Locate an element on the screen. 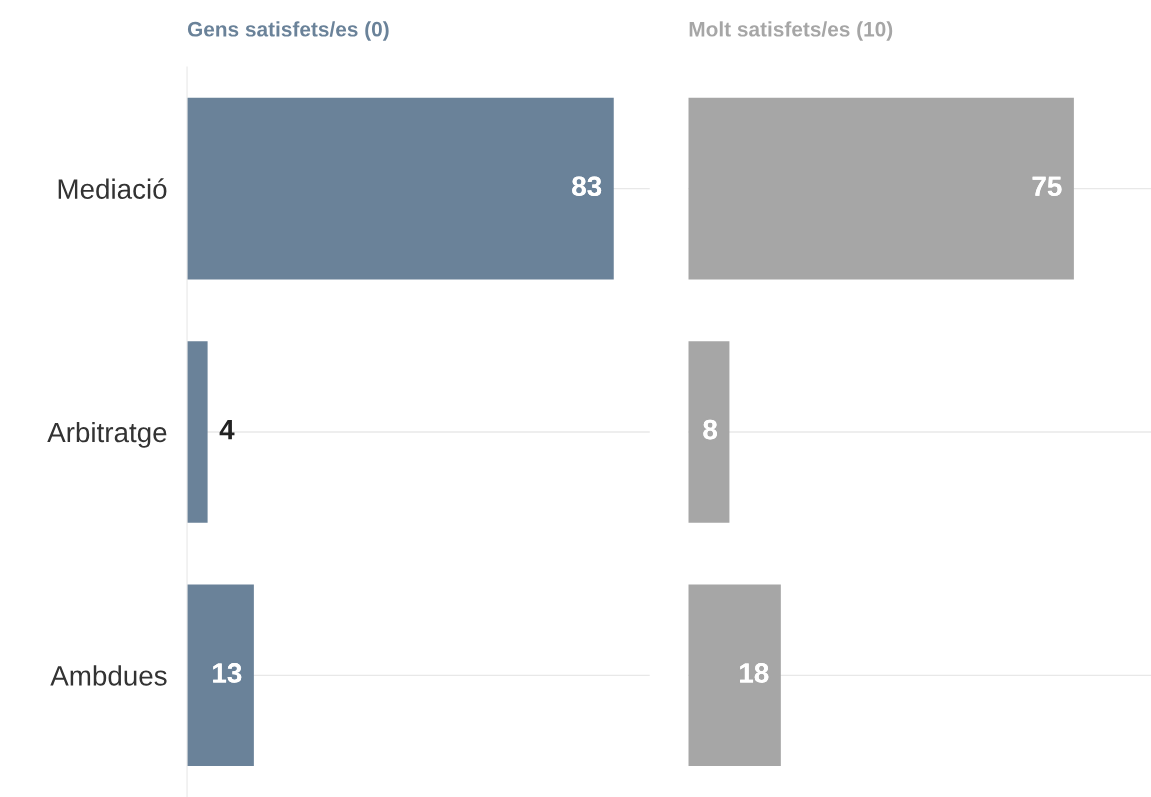  y-tick-label: Arbitratge is located at coordinates (107, 434).